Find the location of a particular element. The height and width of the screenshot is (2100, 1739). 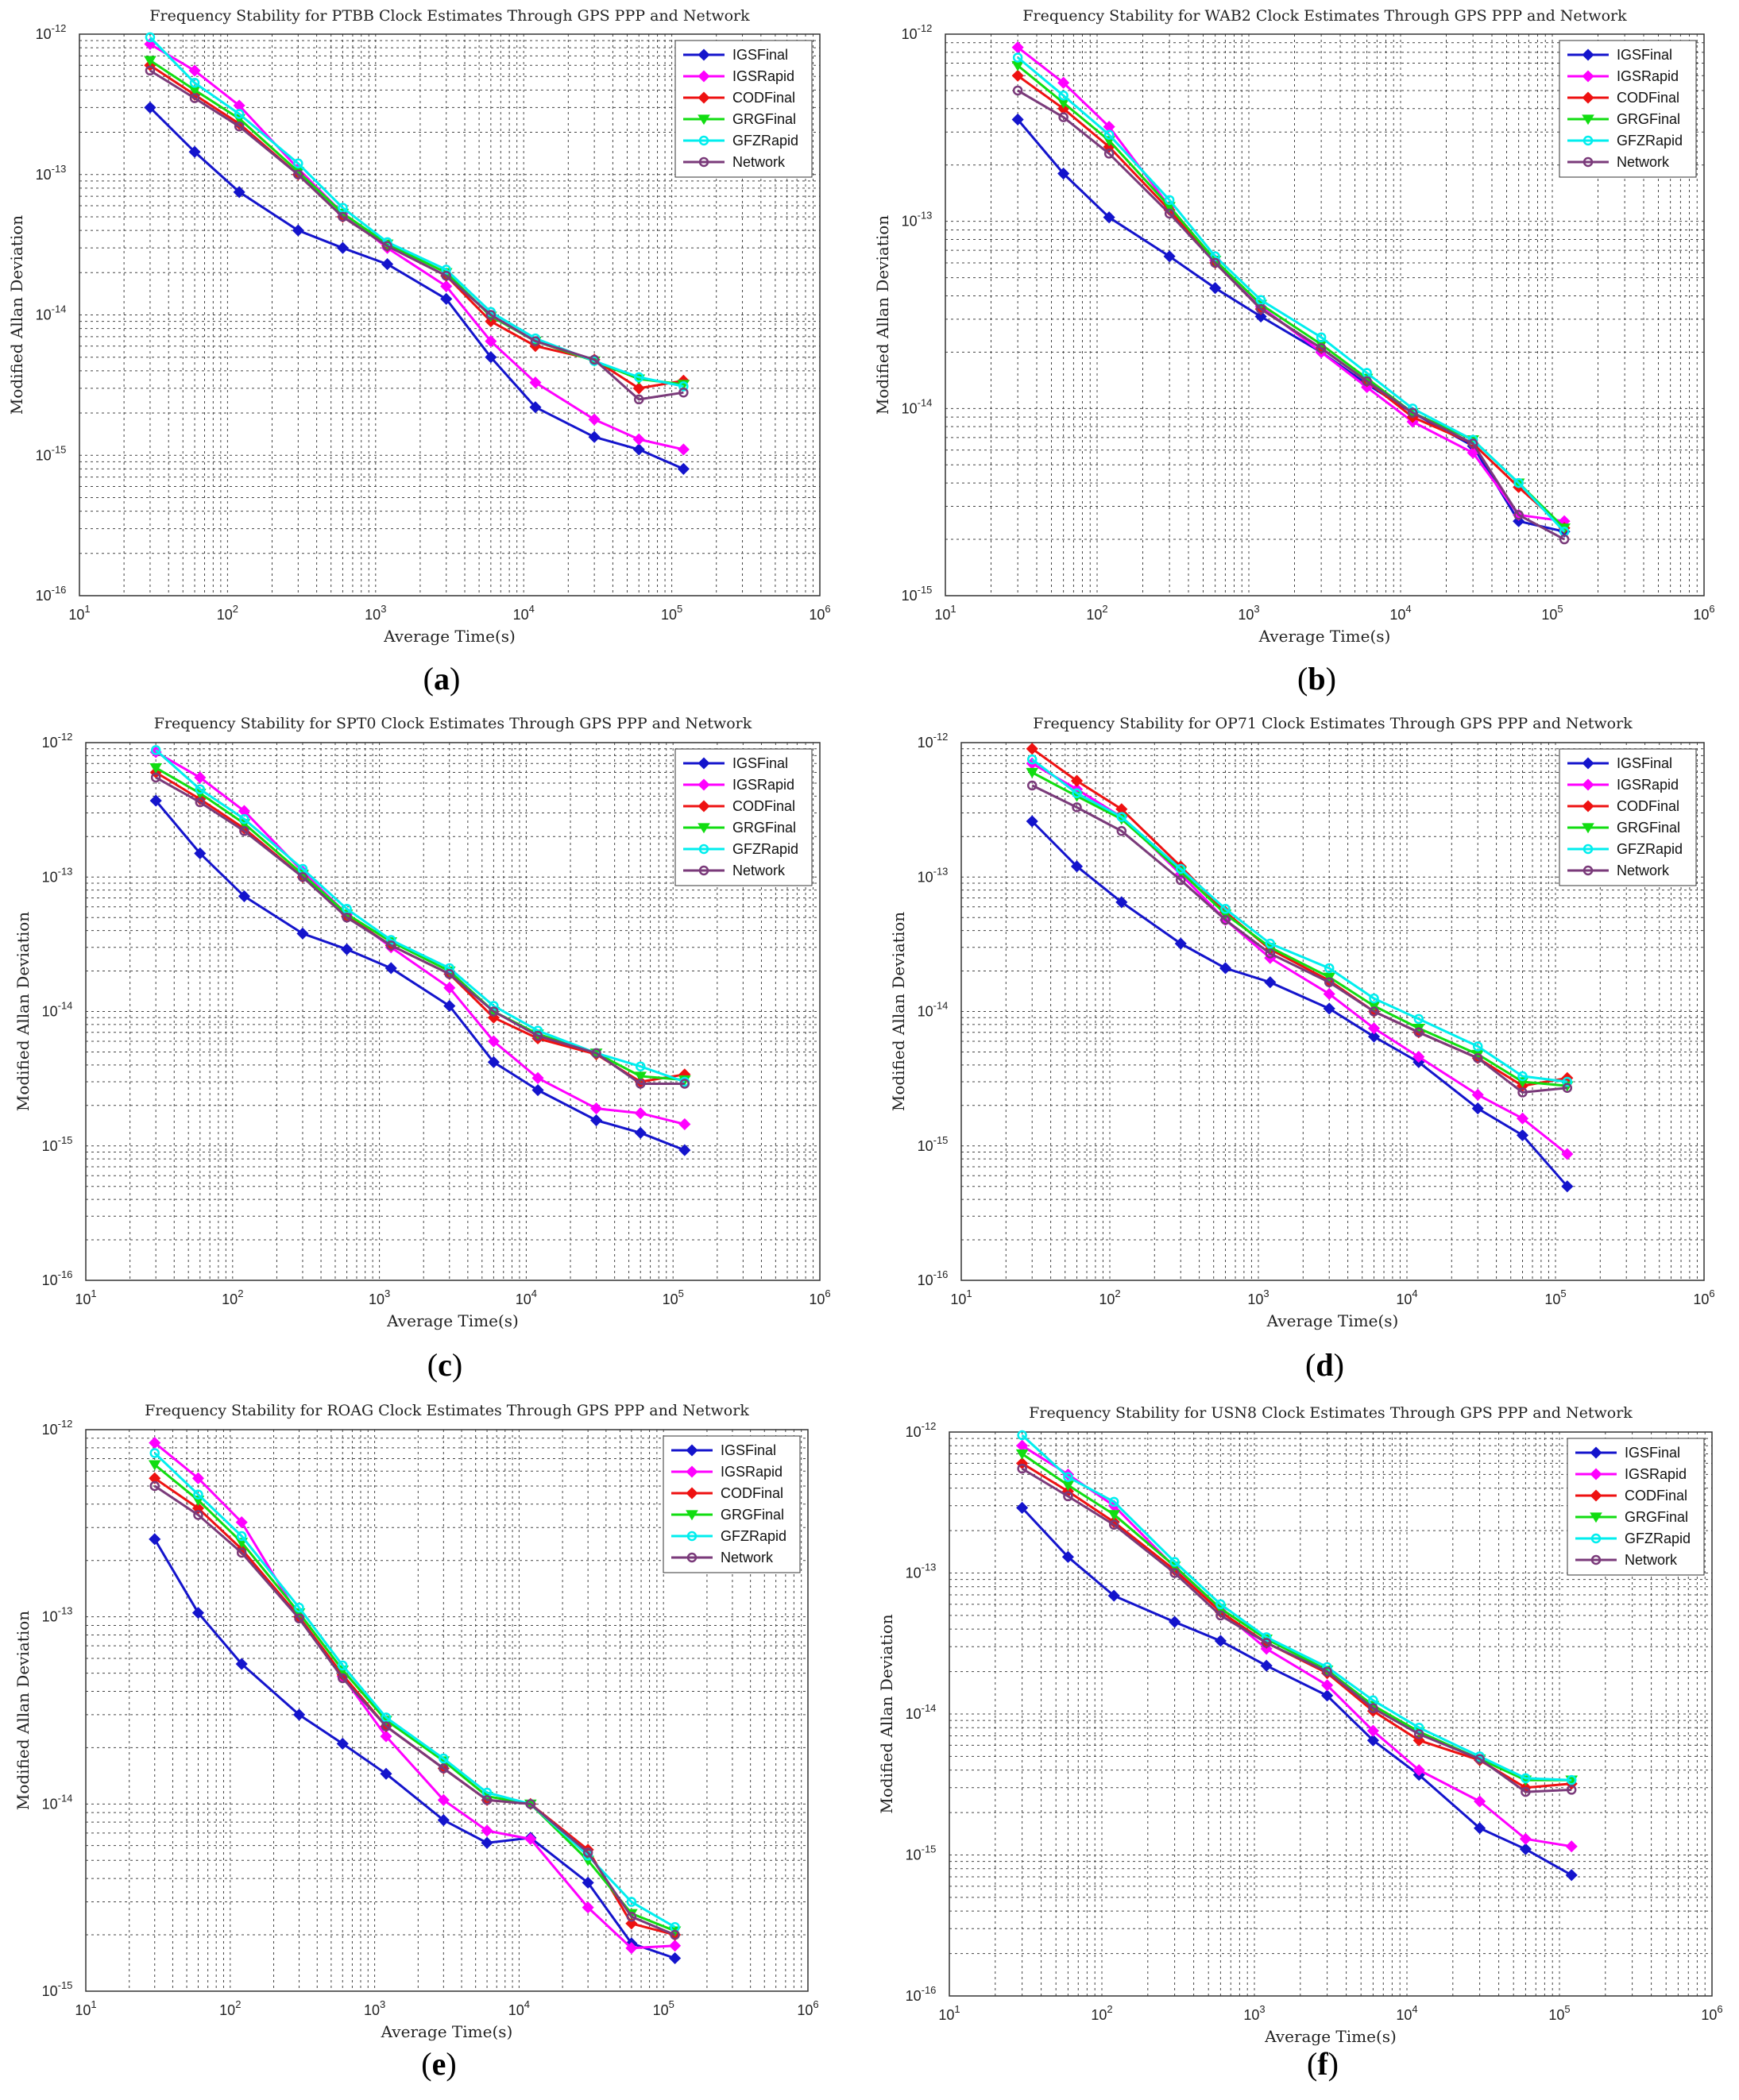

y-tick-label: 10-14 is located at coordinates (58, 1802).